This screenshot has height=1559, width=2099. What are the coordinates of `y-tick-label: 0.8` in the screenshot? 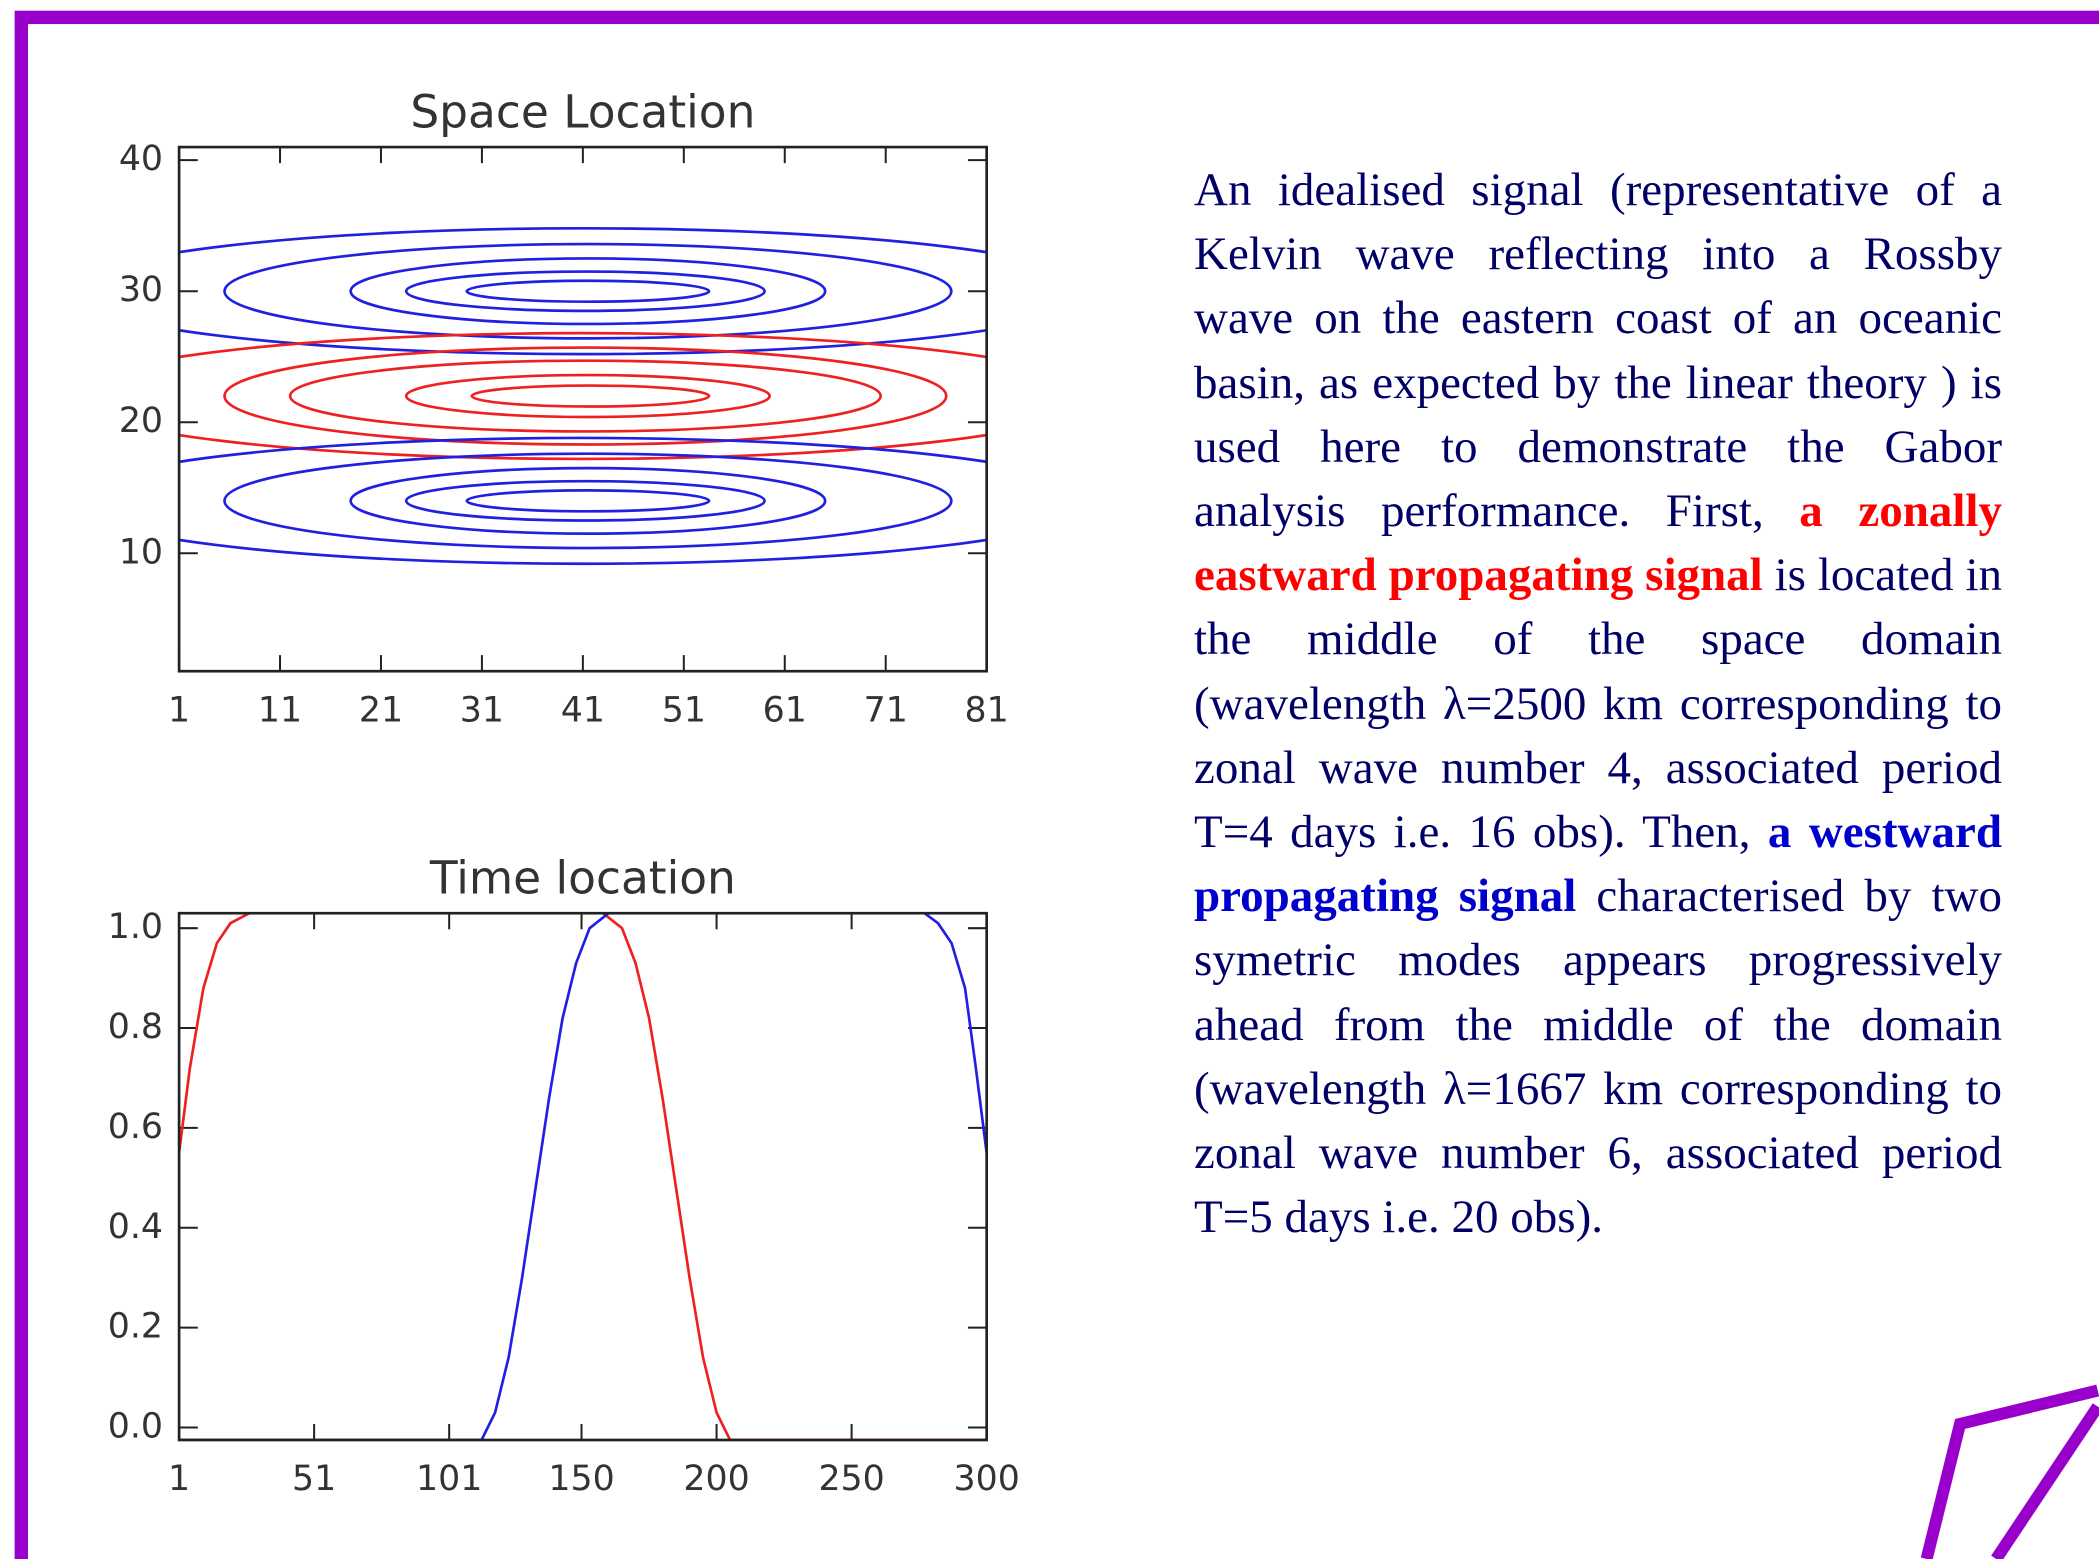 It's located at (135, 1027).